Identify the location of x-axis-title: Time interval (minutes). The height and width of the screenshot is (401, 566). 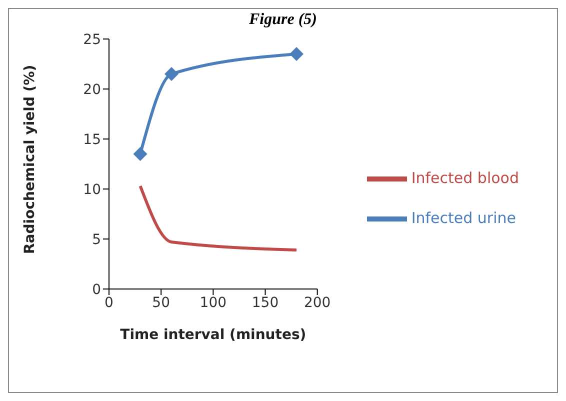
(213, 335).